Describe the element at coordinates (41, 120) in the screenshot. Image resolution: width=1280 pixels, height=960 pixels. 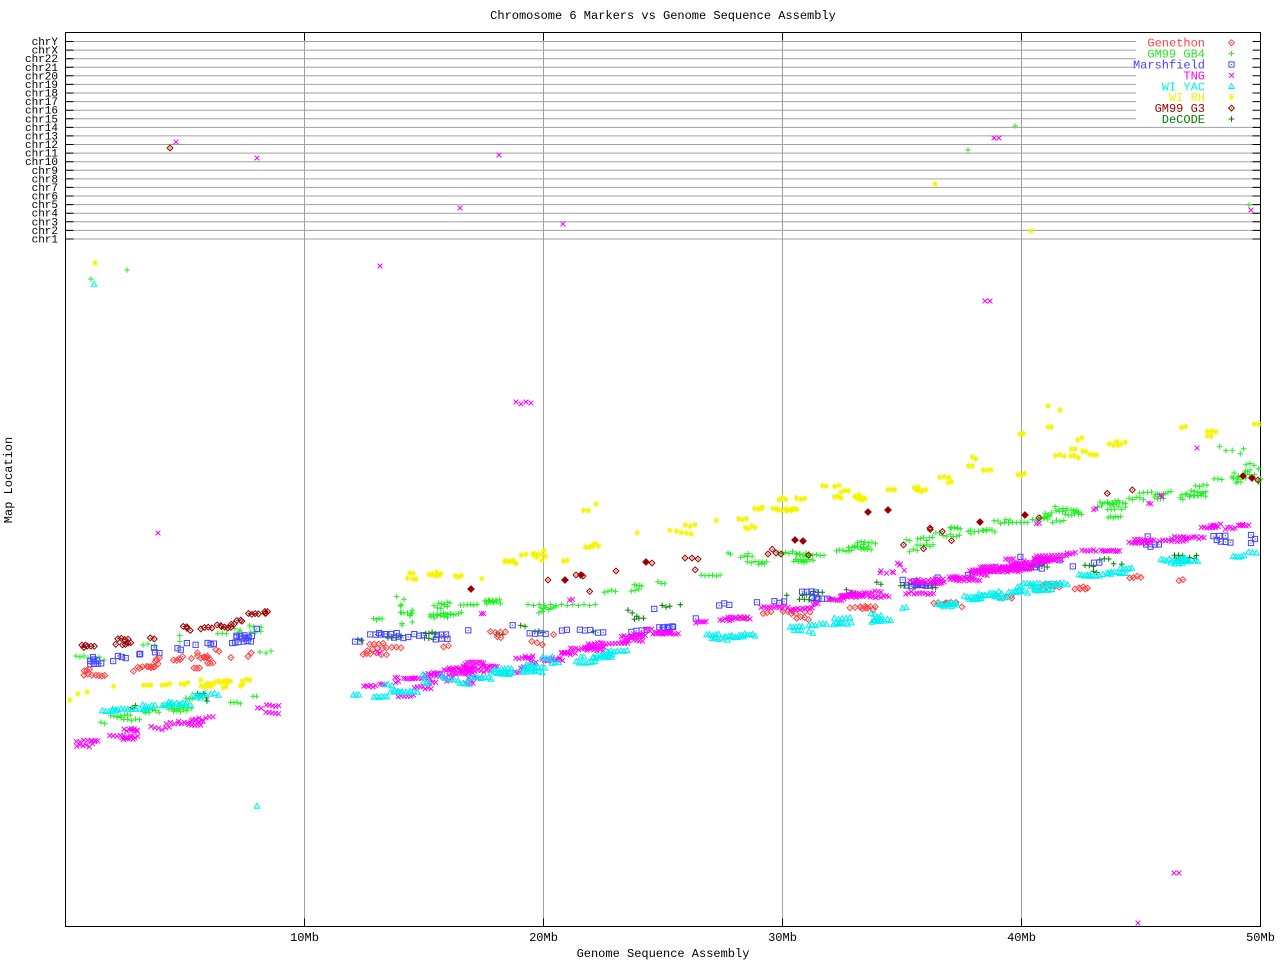
I see `svg-text: chr15` at that location.